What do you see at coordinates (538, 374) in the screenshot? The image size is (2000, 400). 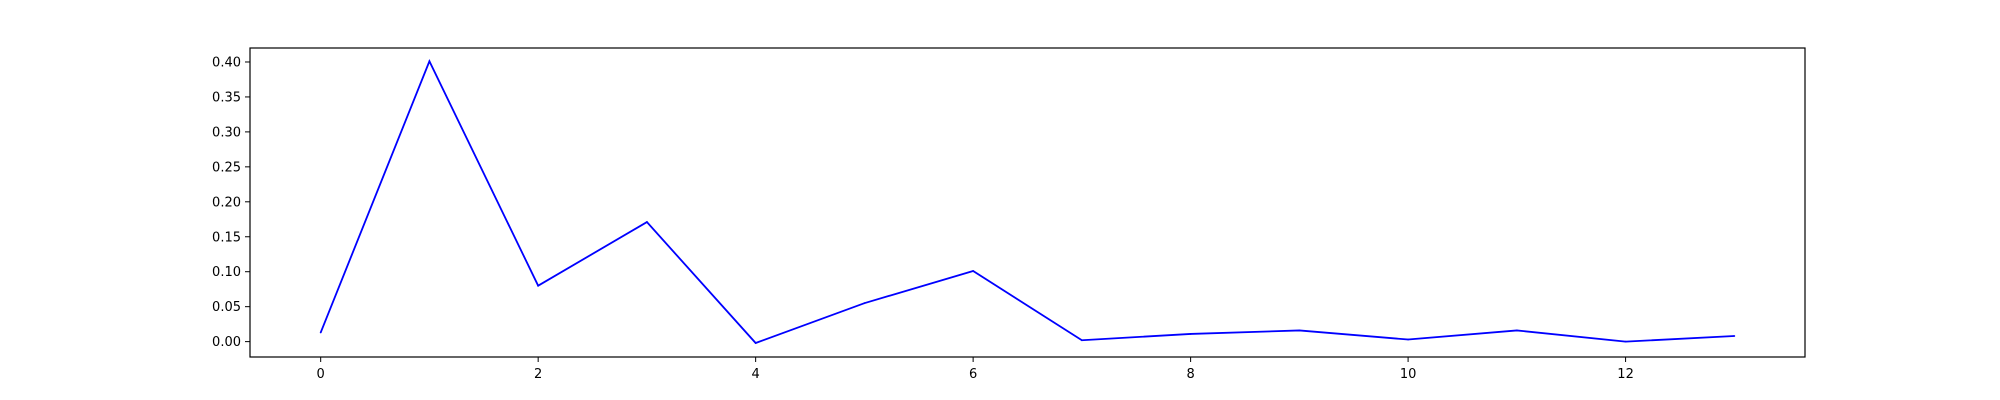 I see `x-tick-label: 2` at bounding box center [538, 374].